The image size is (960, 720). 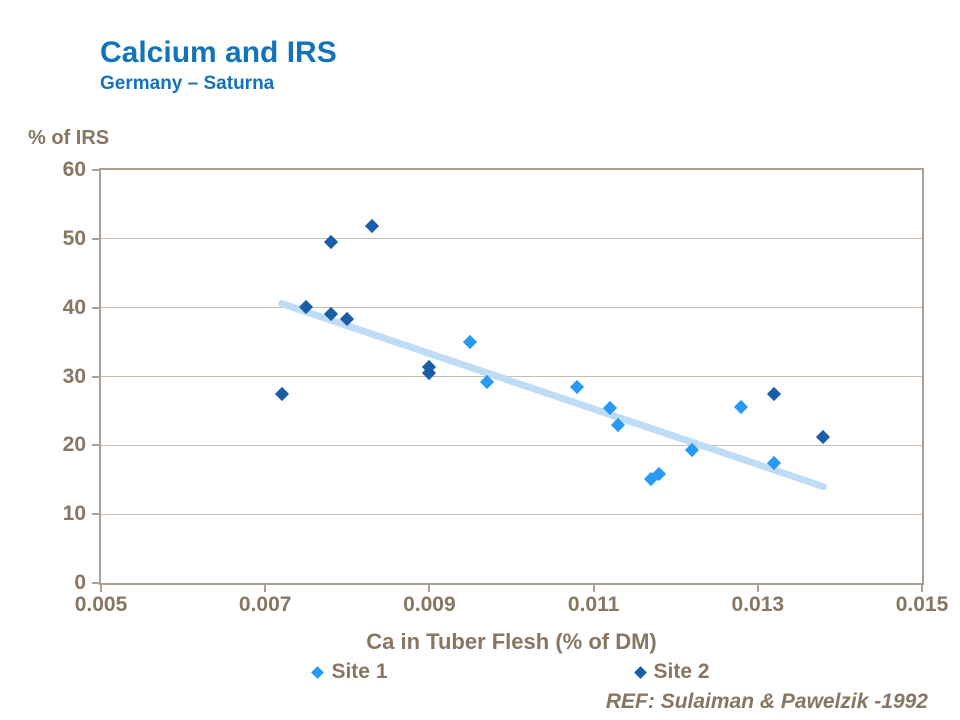 What do you see at coordinates (640, 672) in the screenshot?
I see `site2-diamond-icon` at bounding box center [640, 672].